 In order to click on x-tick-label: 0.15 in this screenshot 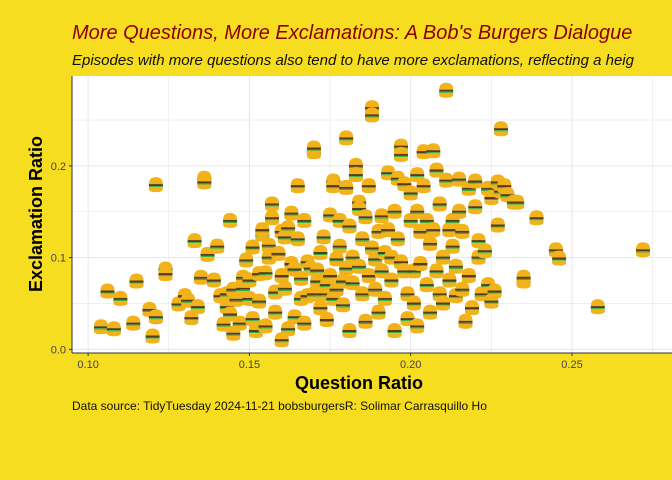, I will do `click(249, 365)`.